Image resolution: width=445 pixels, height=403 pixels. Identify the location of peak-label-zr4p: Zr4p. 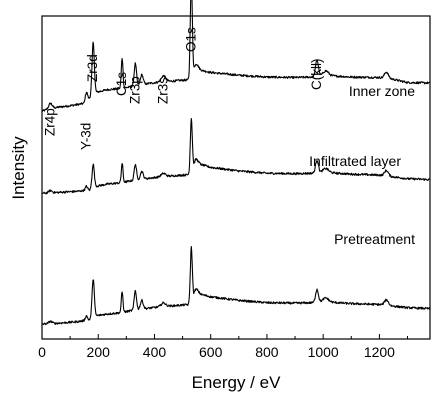
(49, 122).